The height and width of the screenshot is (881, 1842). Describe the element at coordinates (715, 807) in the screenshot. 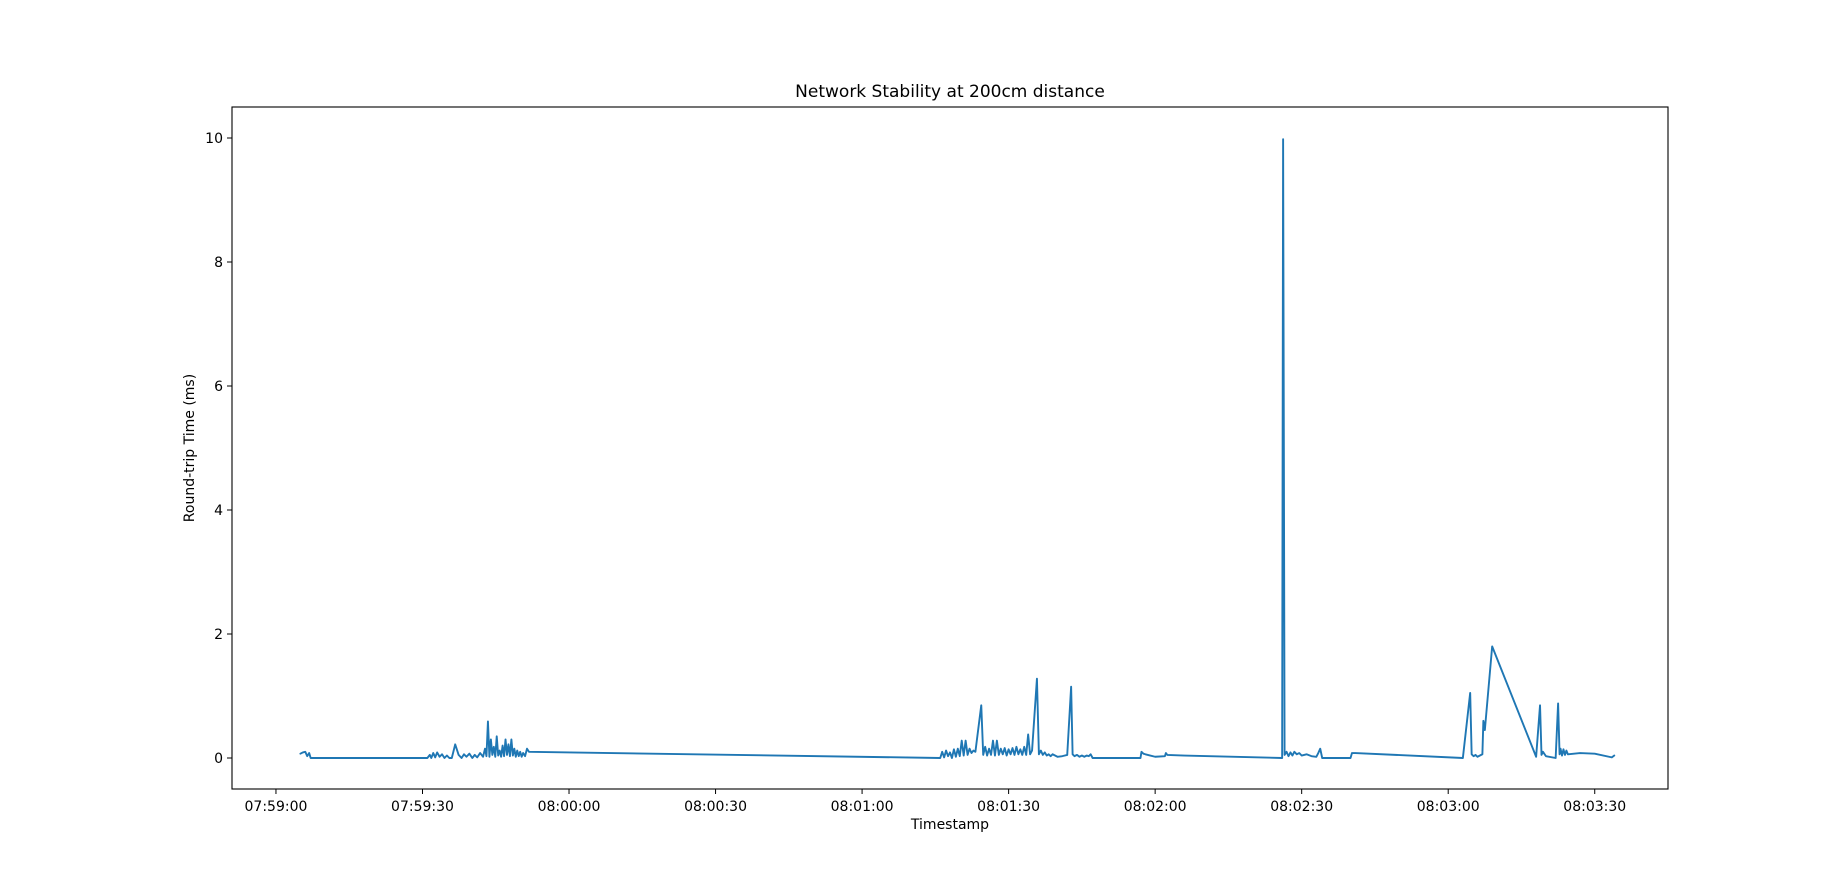

I see `x-tick-label-3: 08:00:30` at that location.